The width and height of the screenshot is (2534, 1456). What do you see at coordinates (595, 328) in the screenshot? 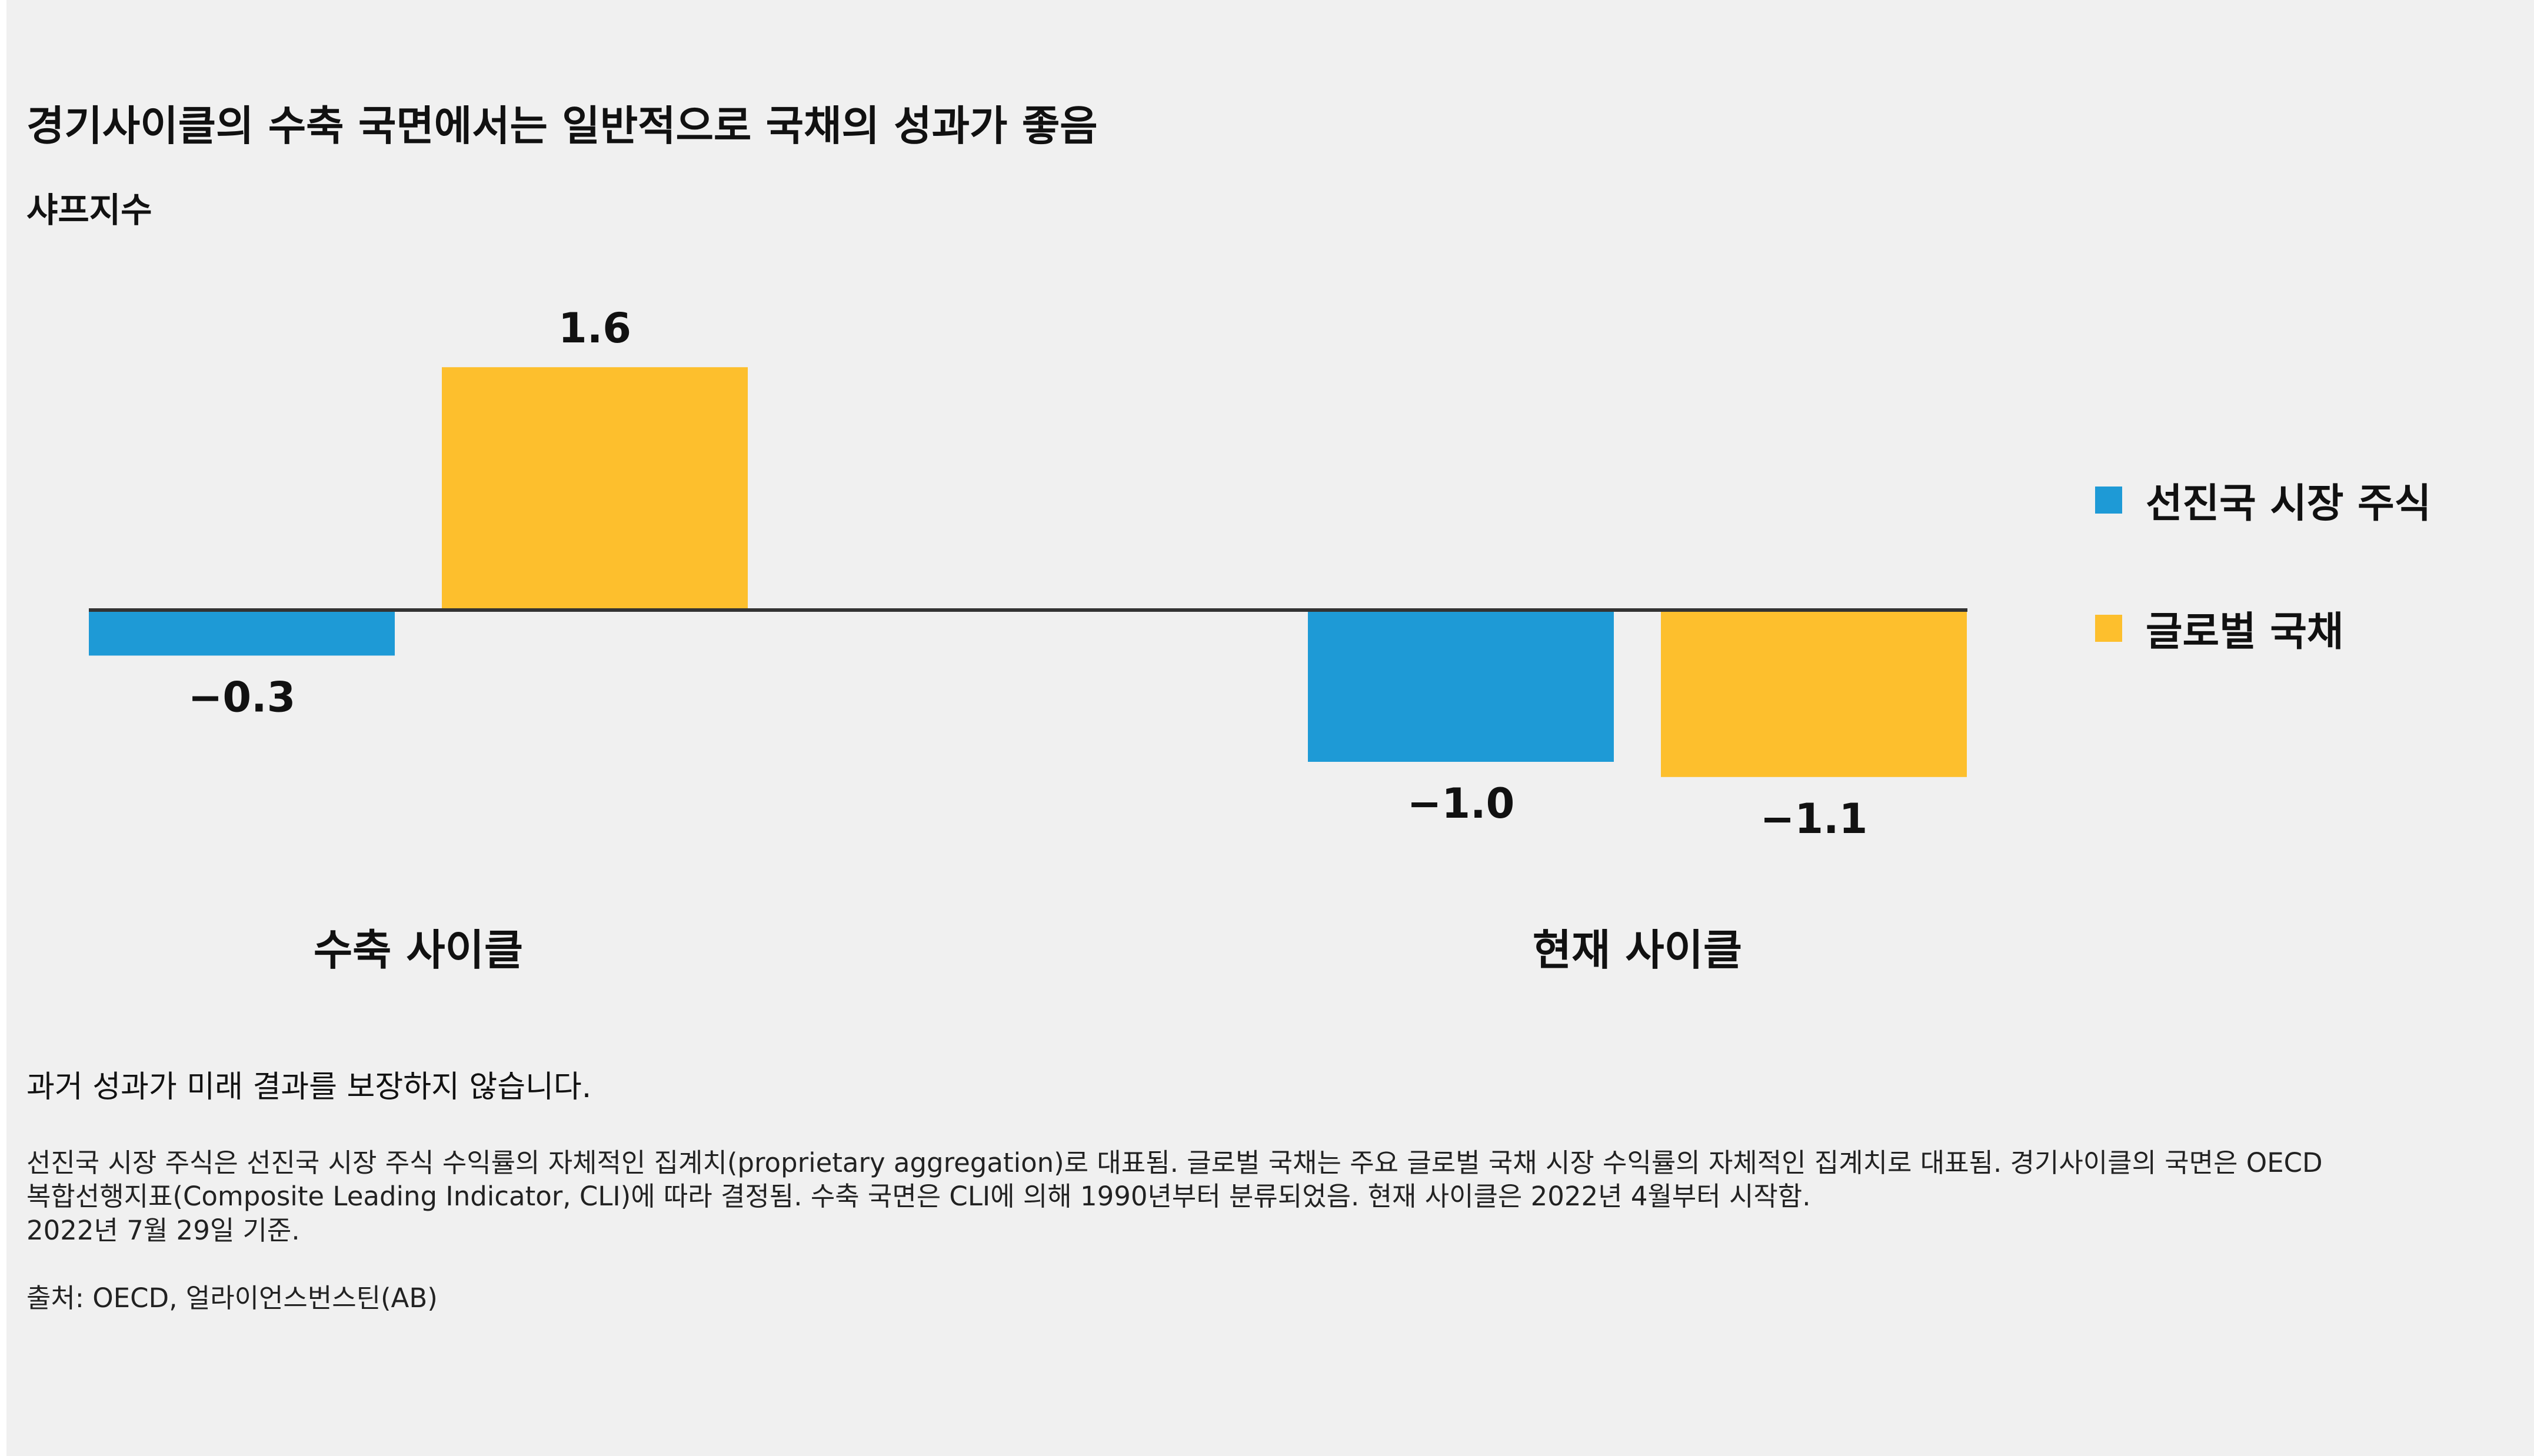
I see `data-label-govt-bonds-1: 1.6` at bounding box center [595, 328].